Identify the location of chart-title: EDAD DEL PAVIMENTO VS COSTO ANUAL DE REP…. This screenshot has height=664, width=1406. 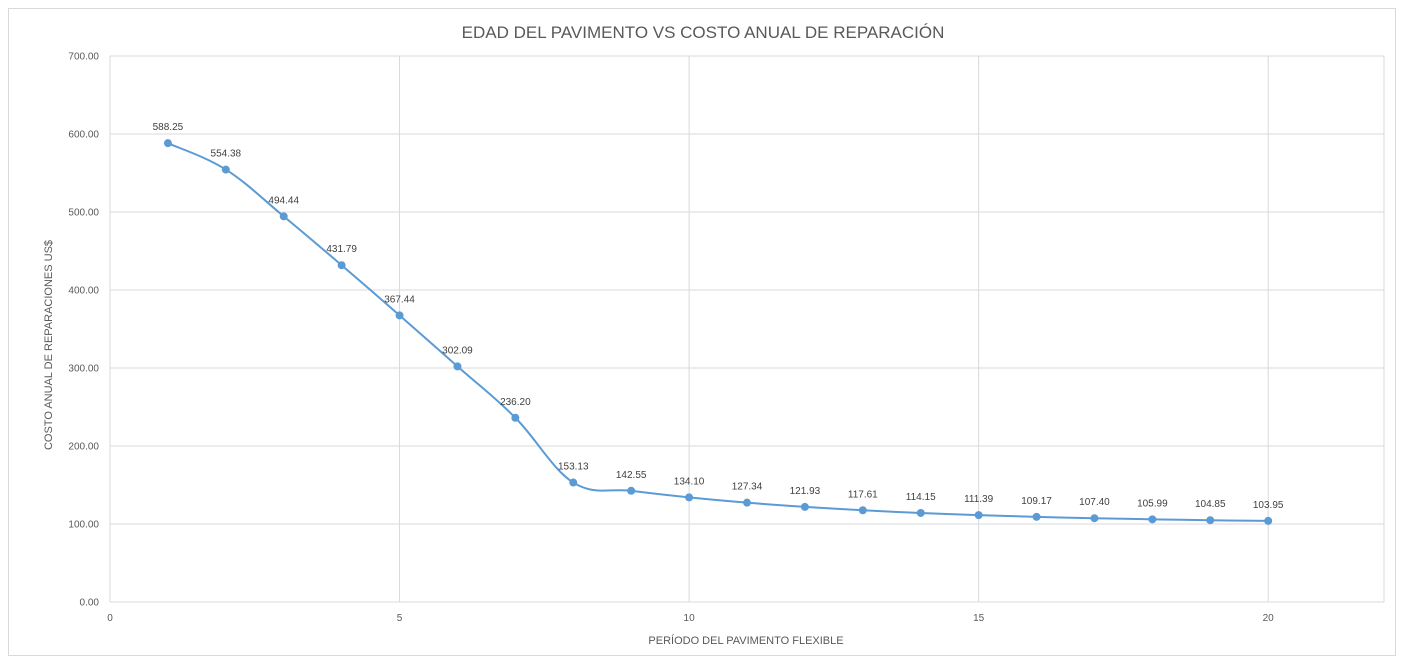
(703, 32).